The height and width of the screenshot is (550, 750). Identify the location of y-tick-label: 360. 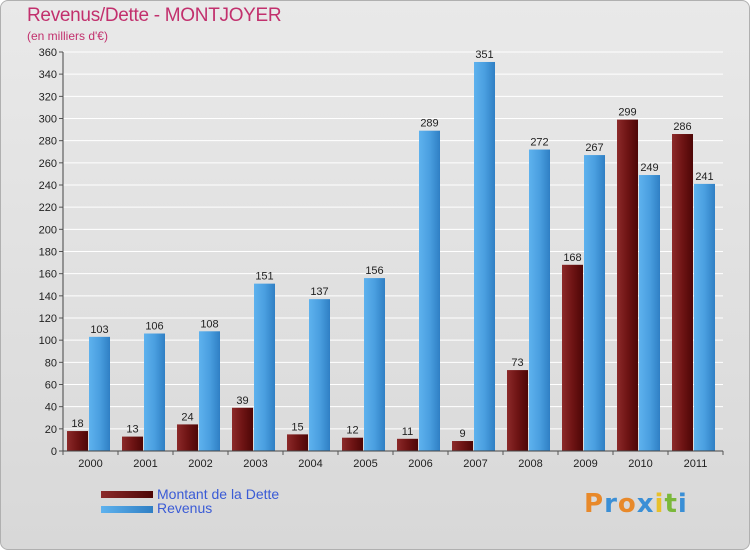
(48, 53).